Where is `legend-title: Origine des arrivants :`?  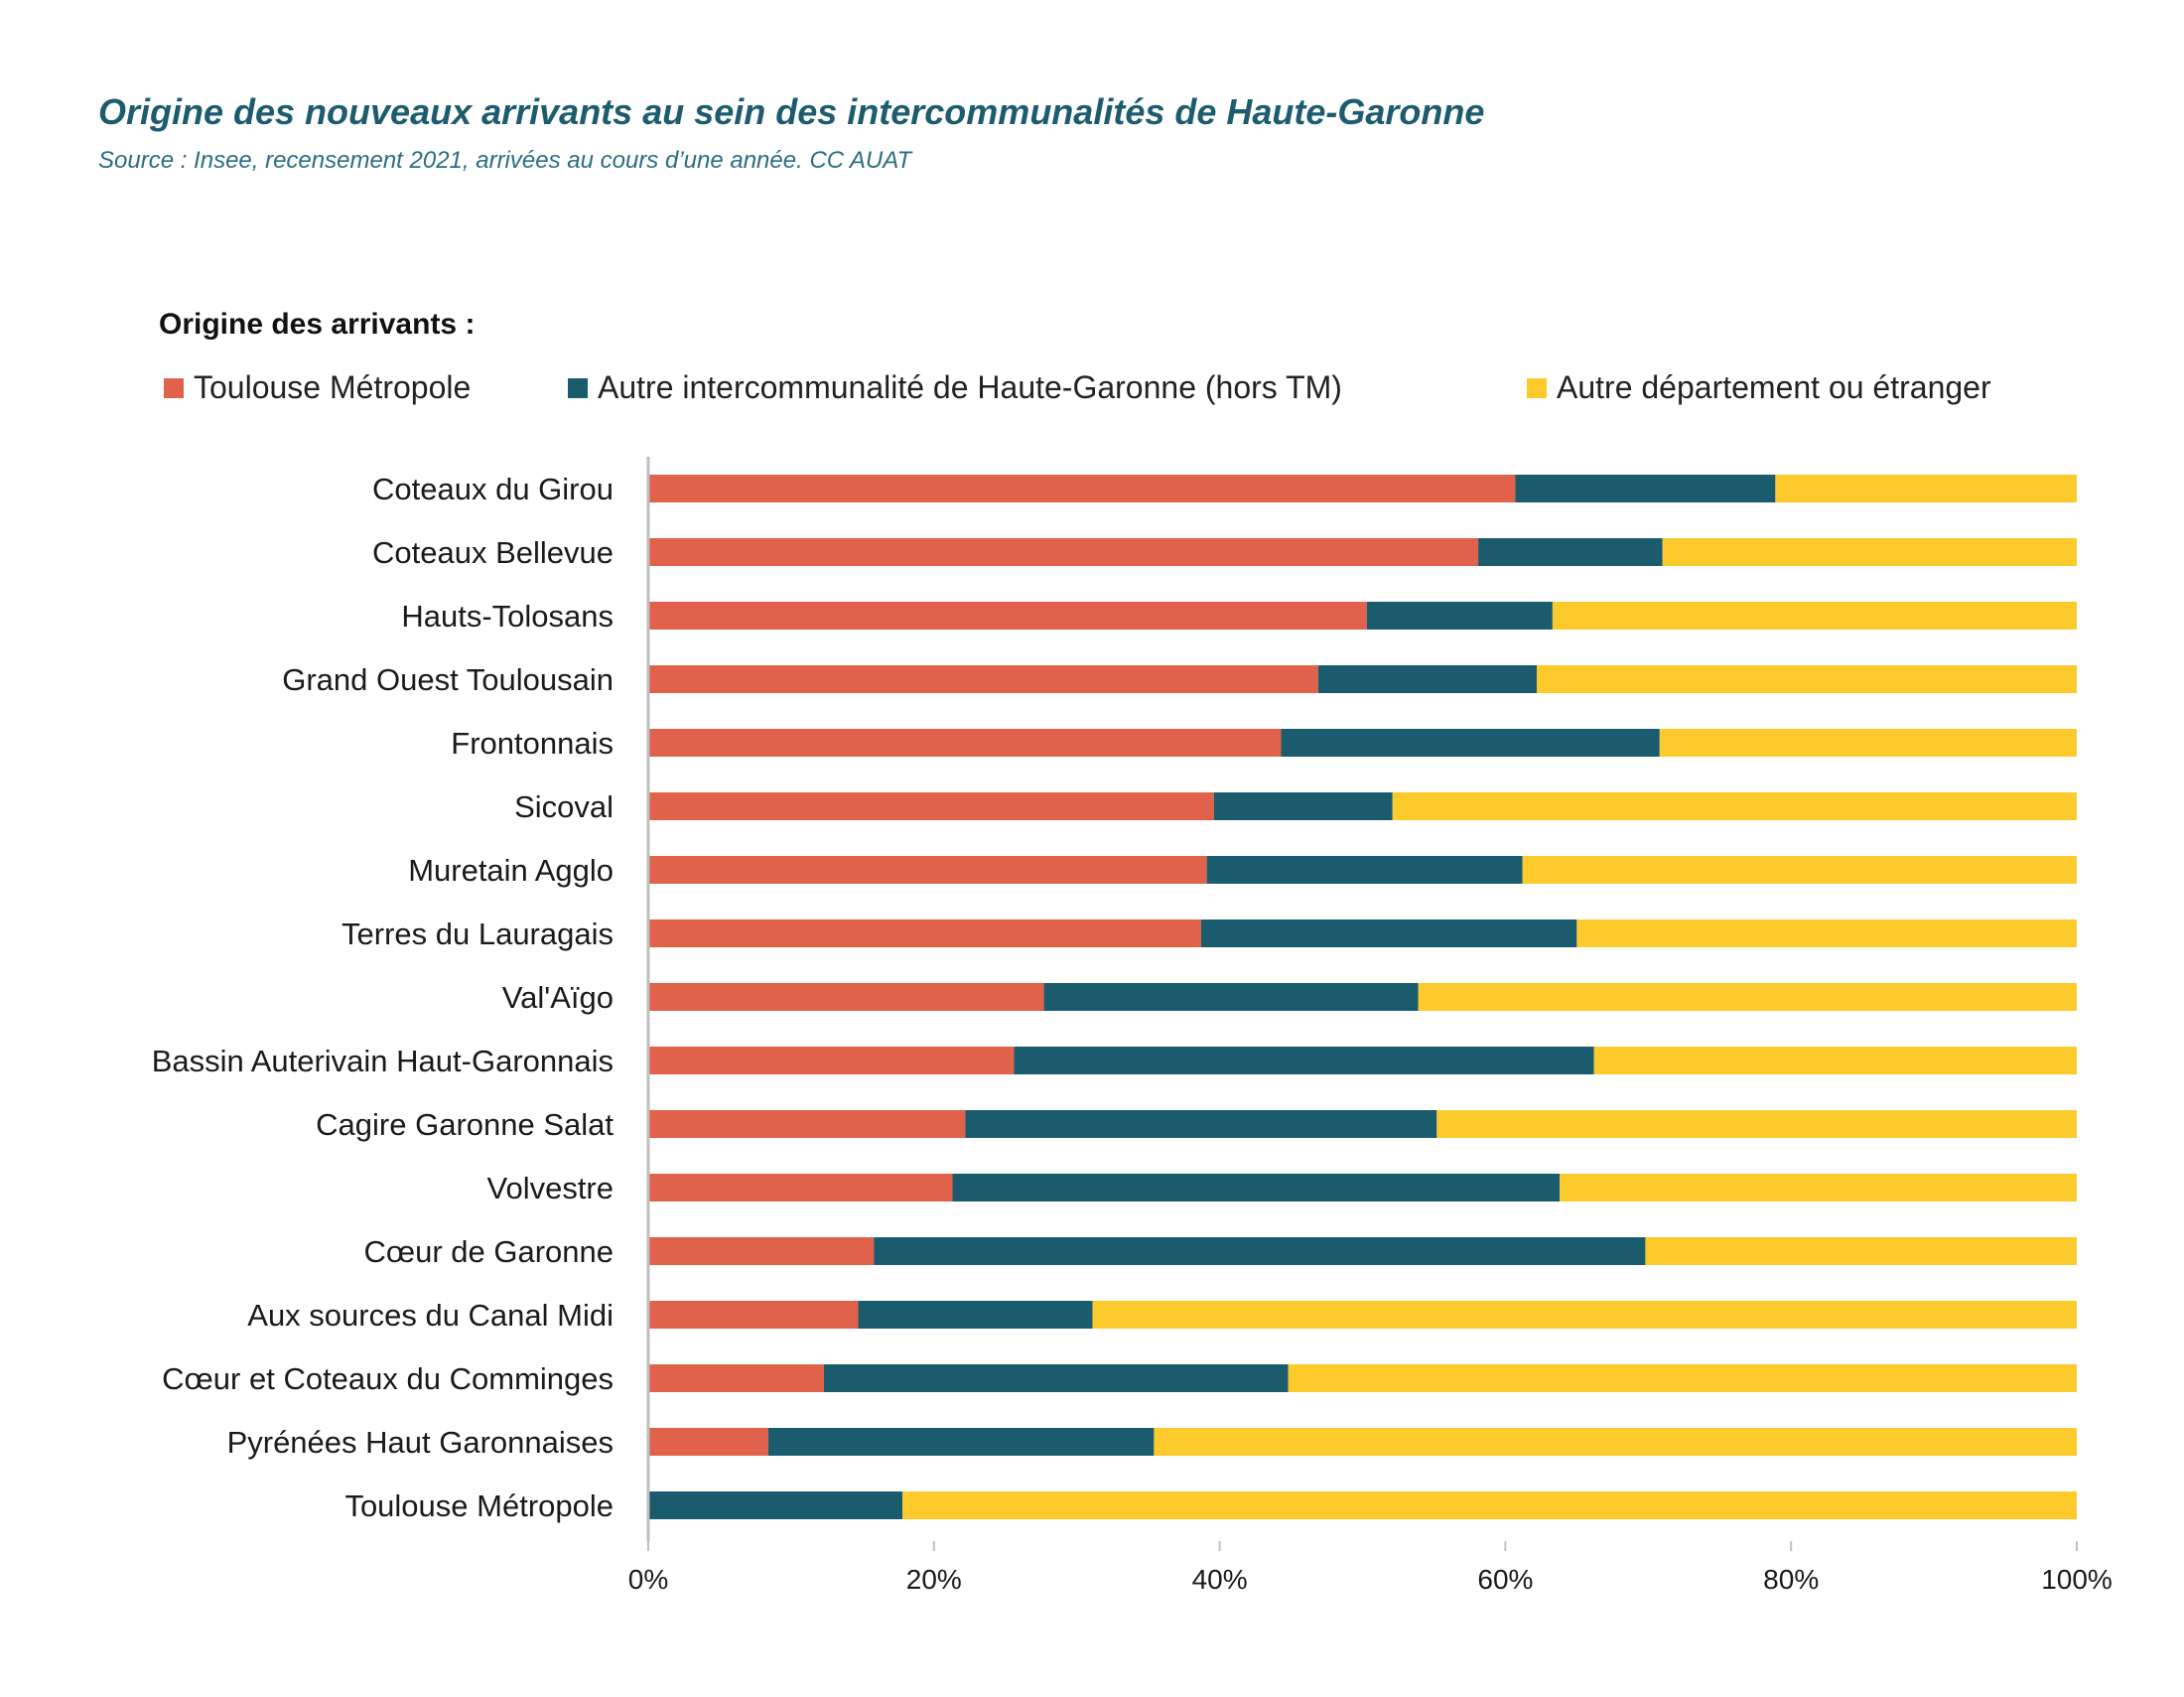
legend-title: Origine des arrivants : is located at coordinates (317, 324).